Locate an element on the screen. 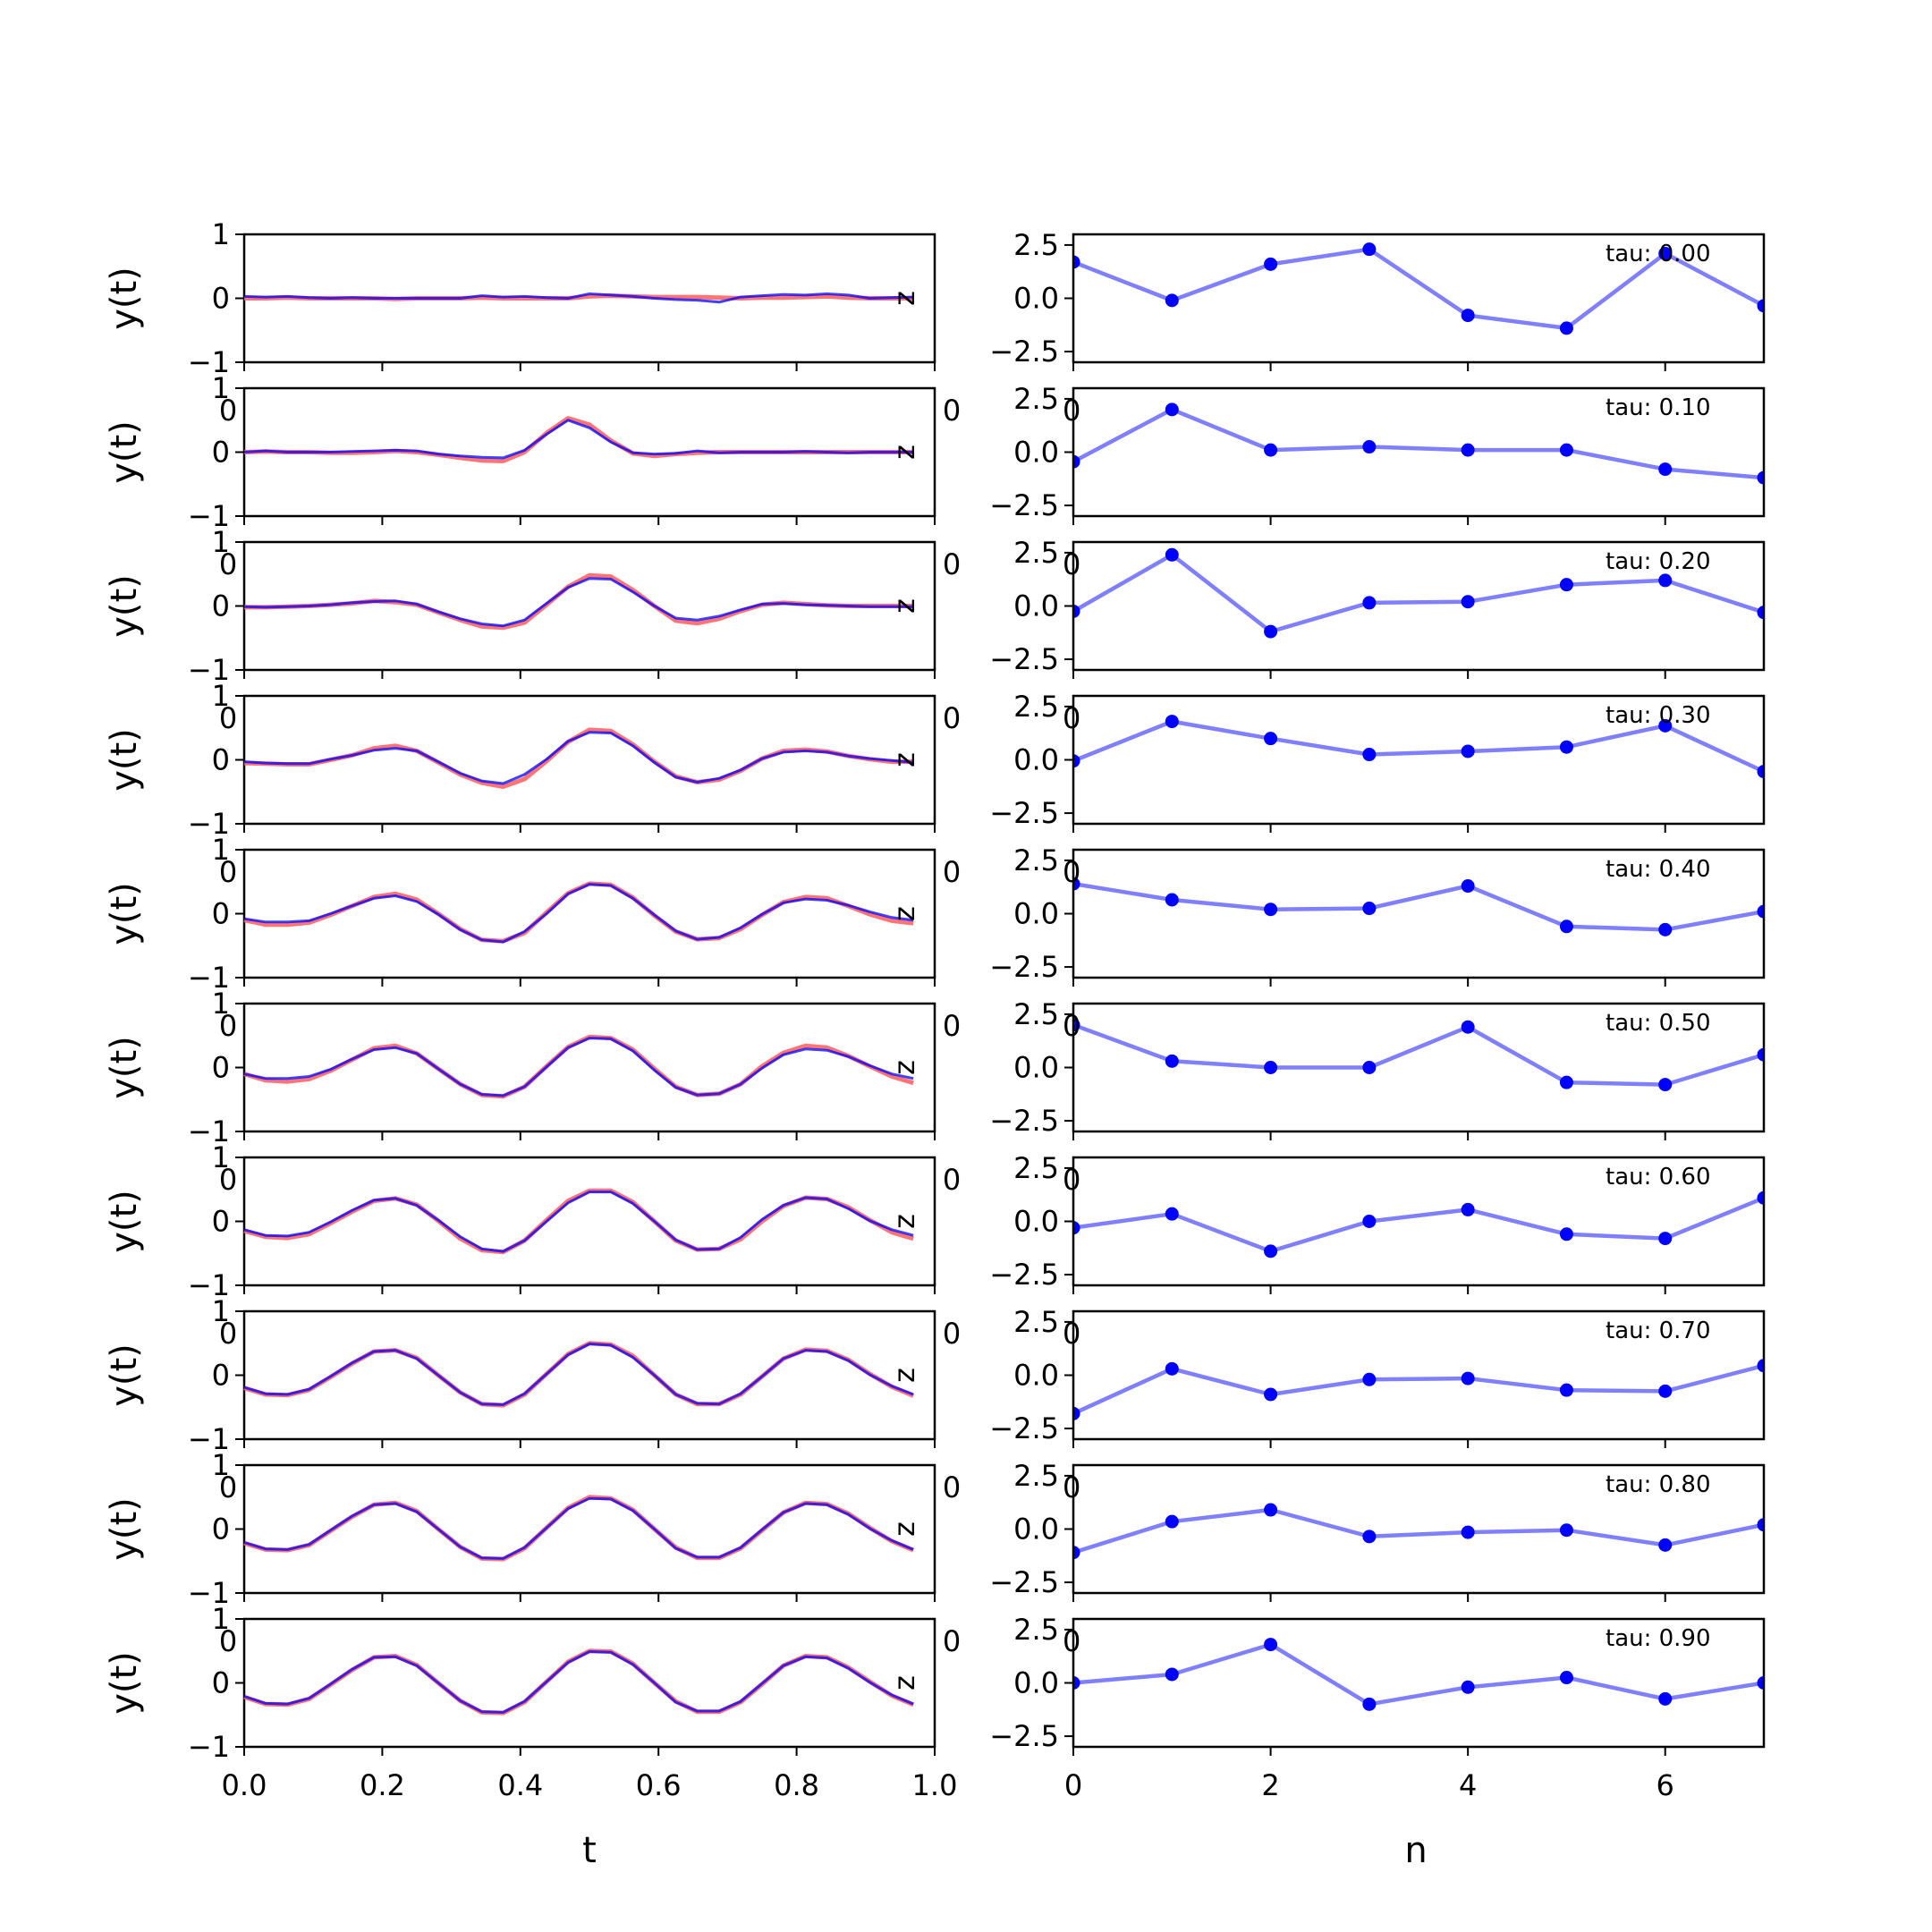  x-tick-label: 4 is located at coordinates (1468, 1785).